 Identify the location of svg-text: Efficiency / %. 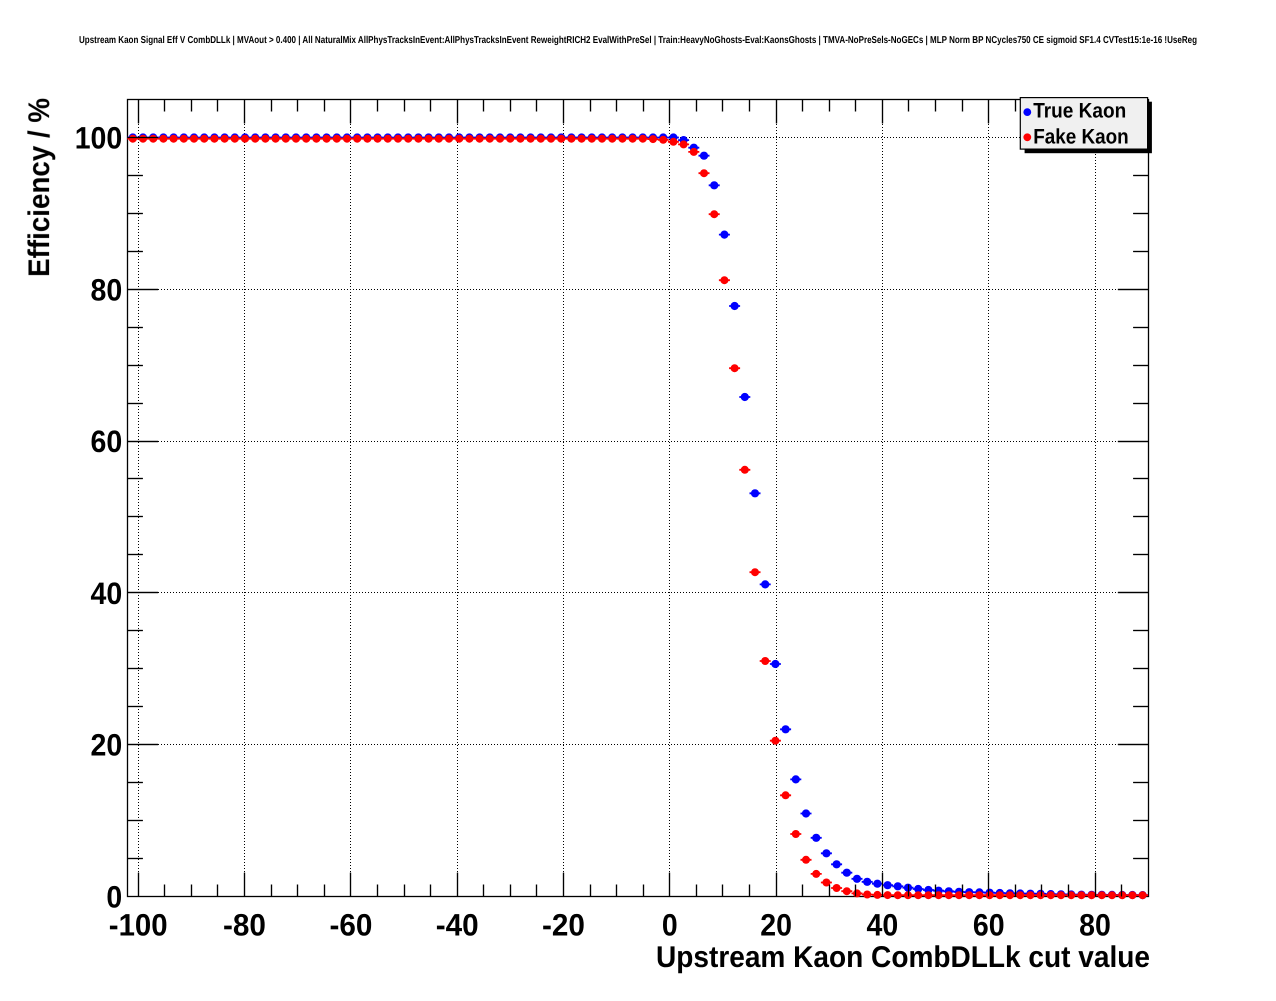
(39, 187).